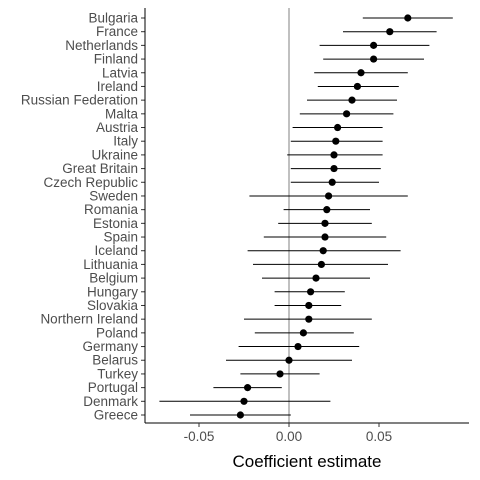  Describe the element at coordinates (373, 45) in the screenshot. I see `point-netherlands` at that location.